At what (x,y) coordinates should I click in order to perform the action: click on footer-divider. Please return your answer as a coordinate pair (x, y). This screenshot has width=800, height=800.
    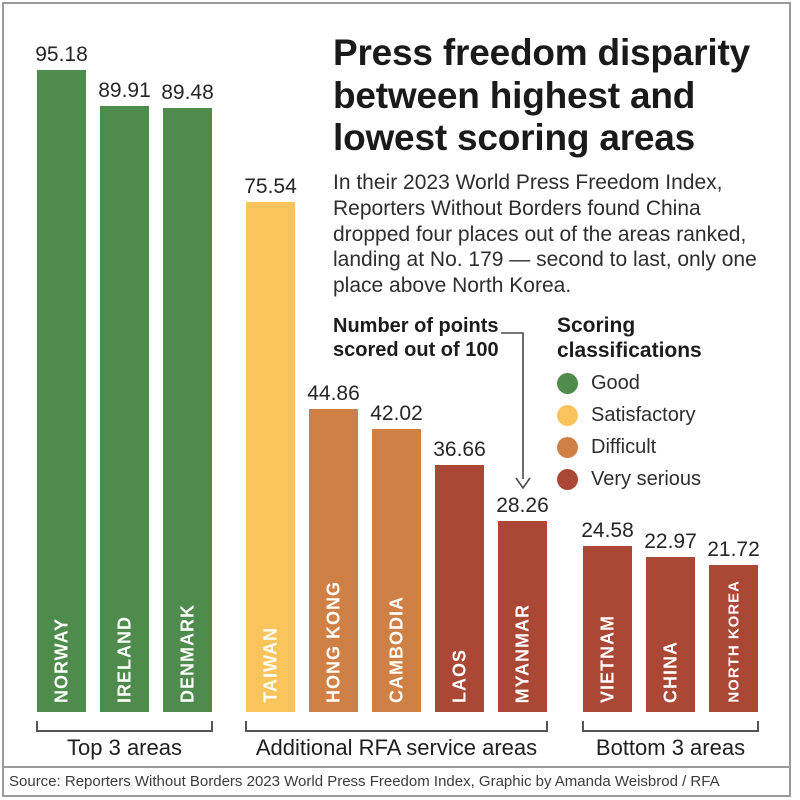
    Looking at the image, I should click on (396, 767).